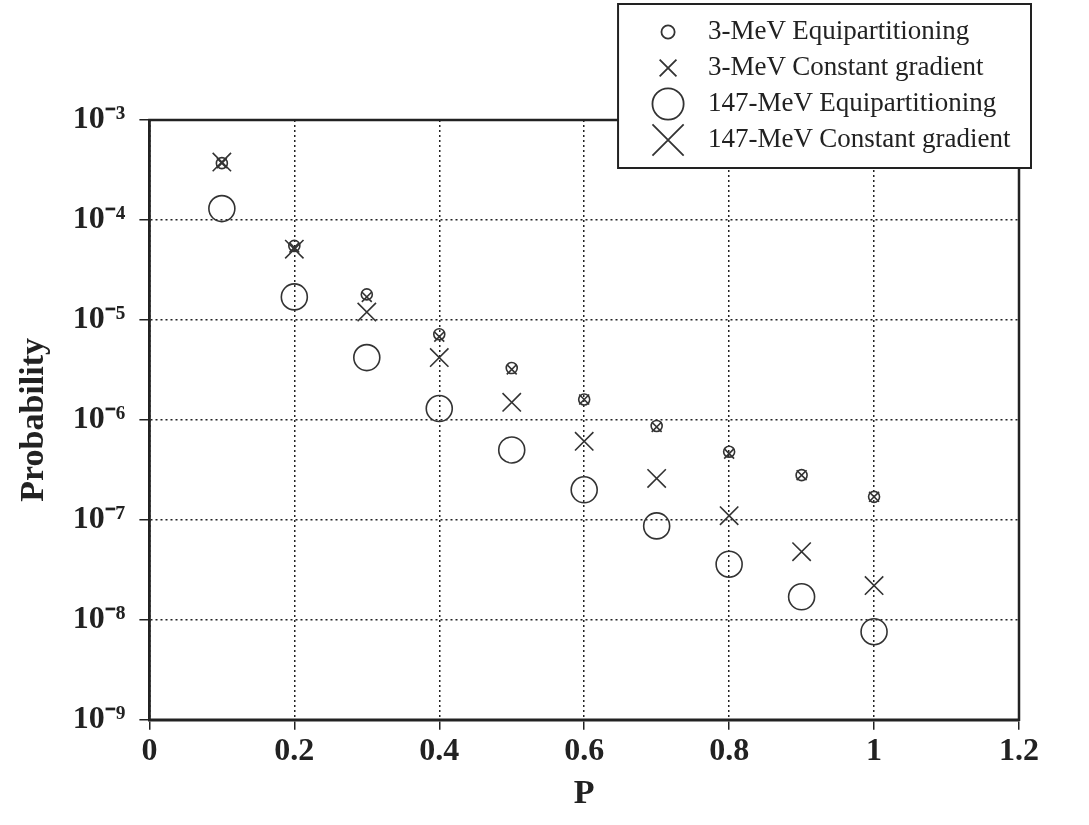  Describe the element at coordinates (584, 792) in the screenshot. I see `x-axis-title: P` at that location.